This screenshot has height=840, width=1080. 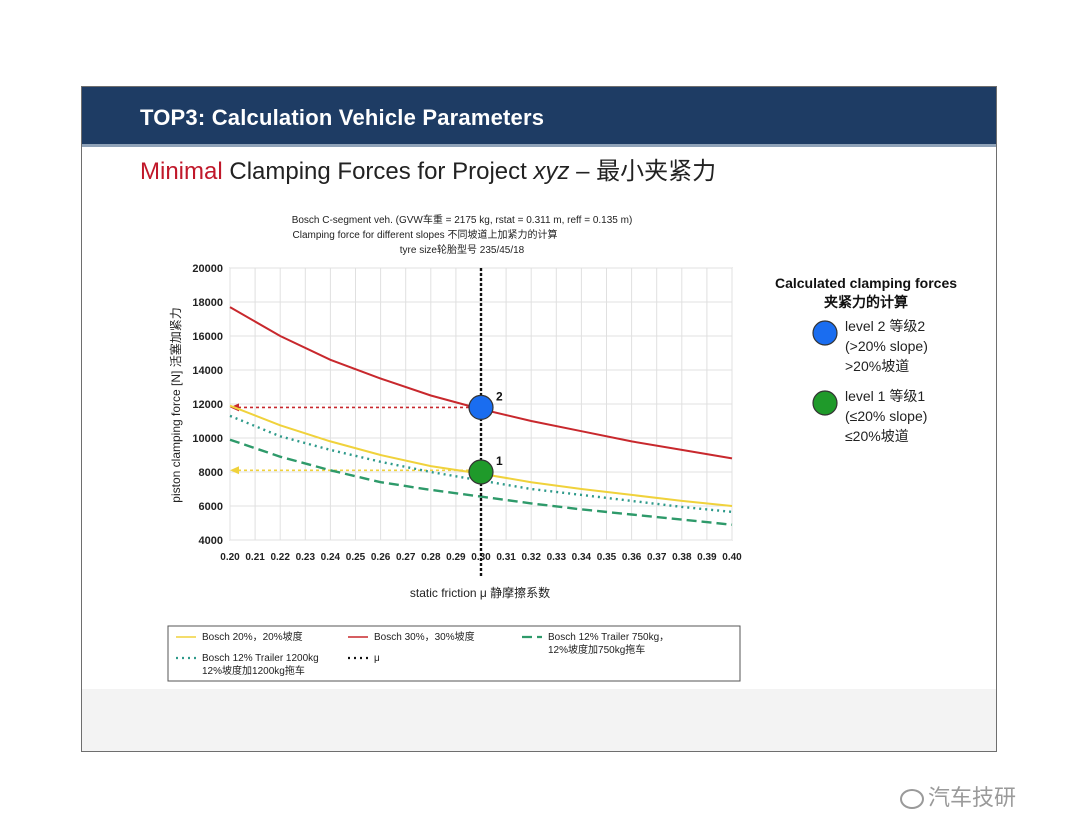 I want to click on x-tick-label: 0.32, so click(x=531, y=557).